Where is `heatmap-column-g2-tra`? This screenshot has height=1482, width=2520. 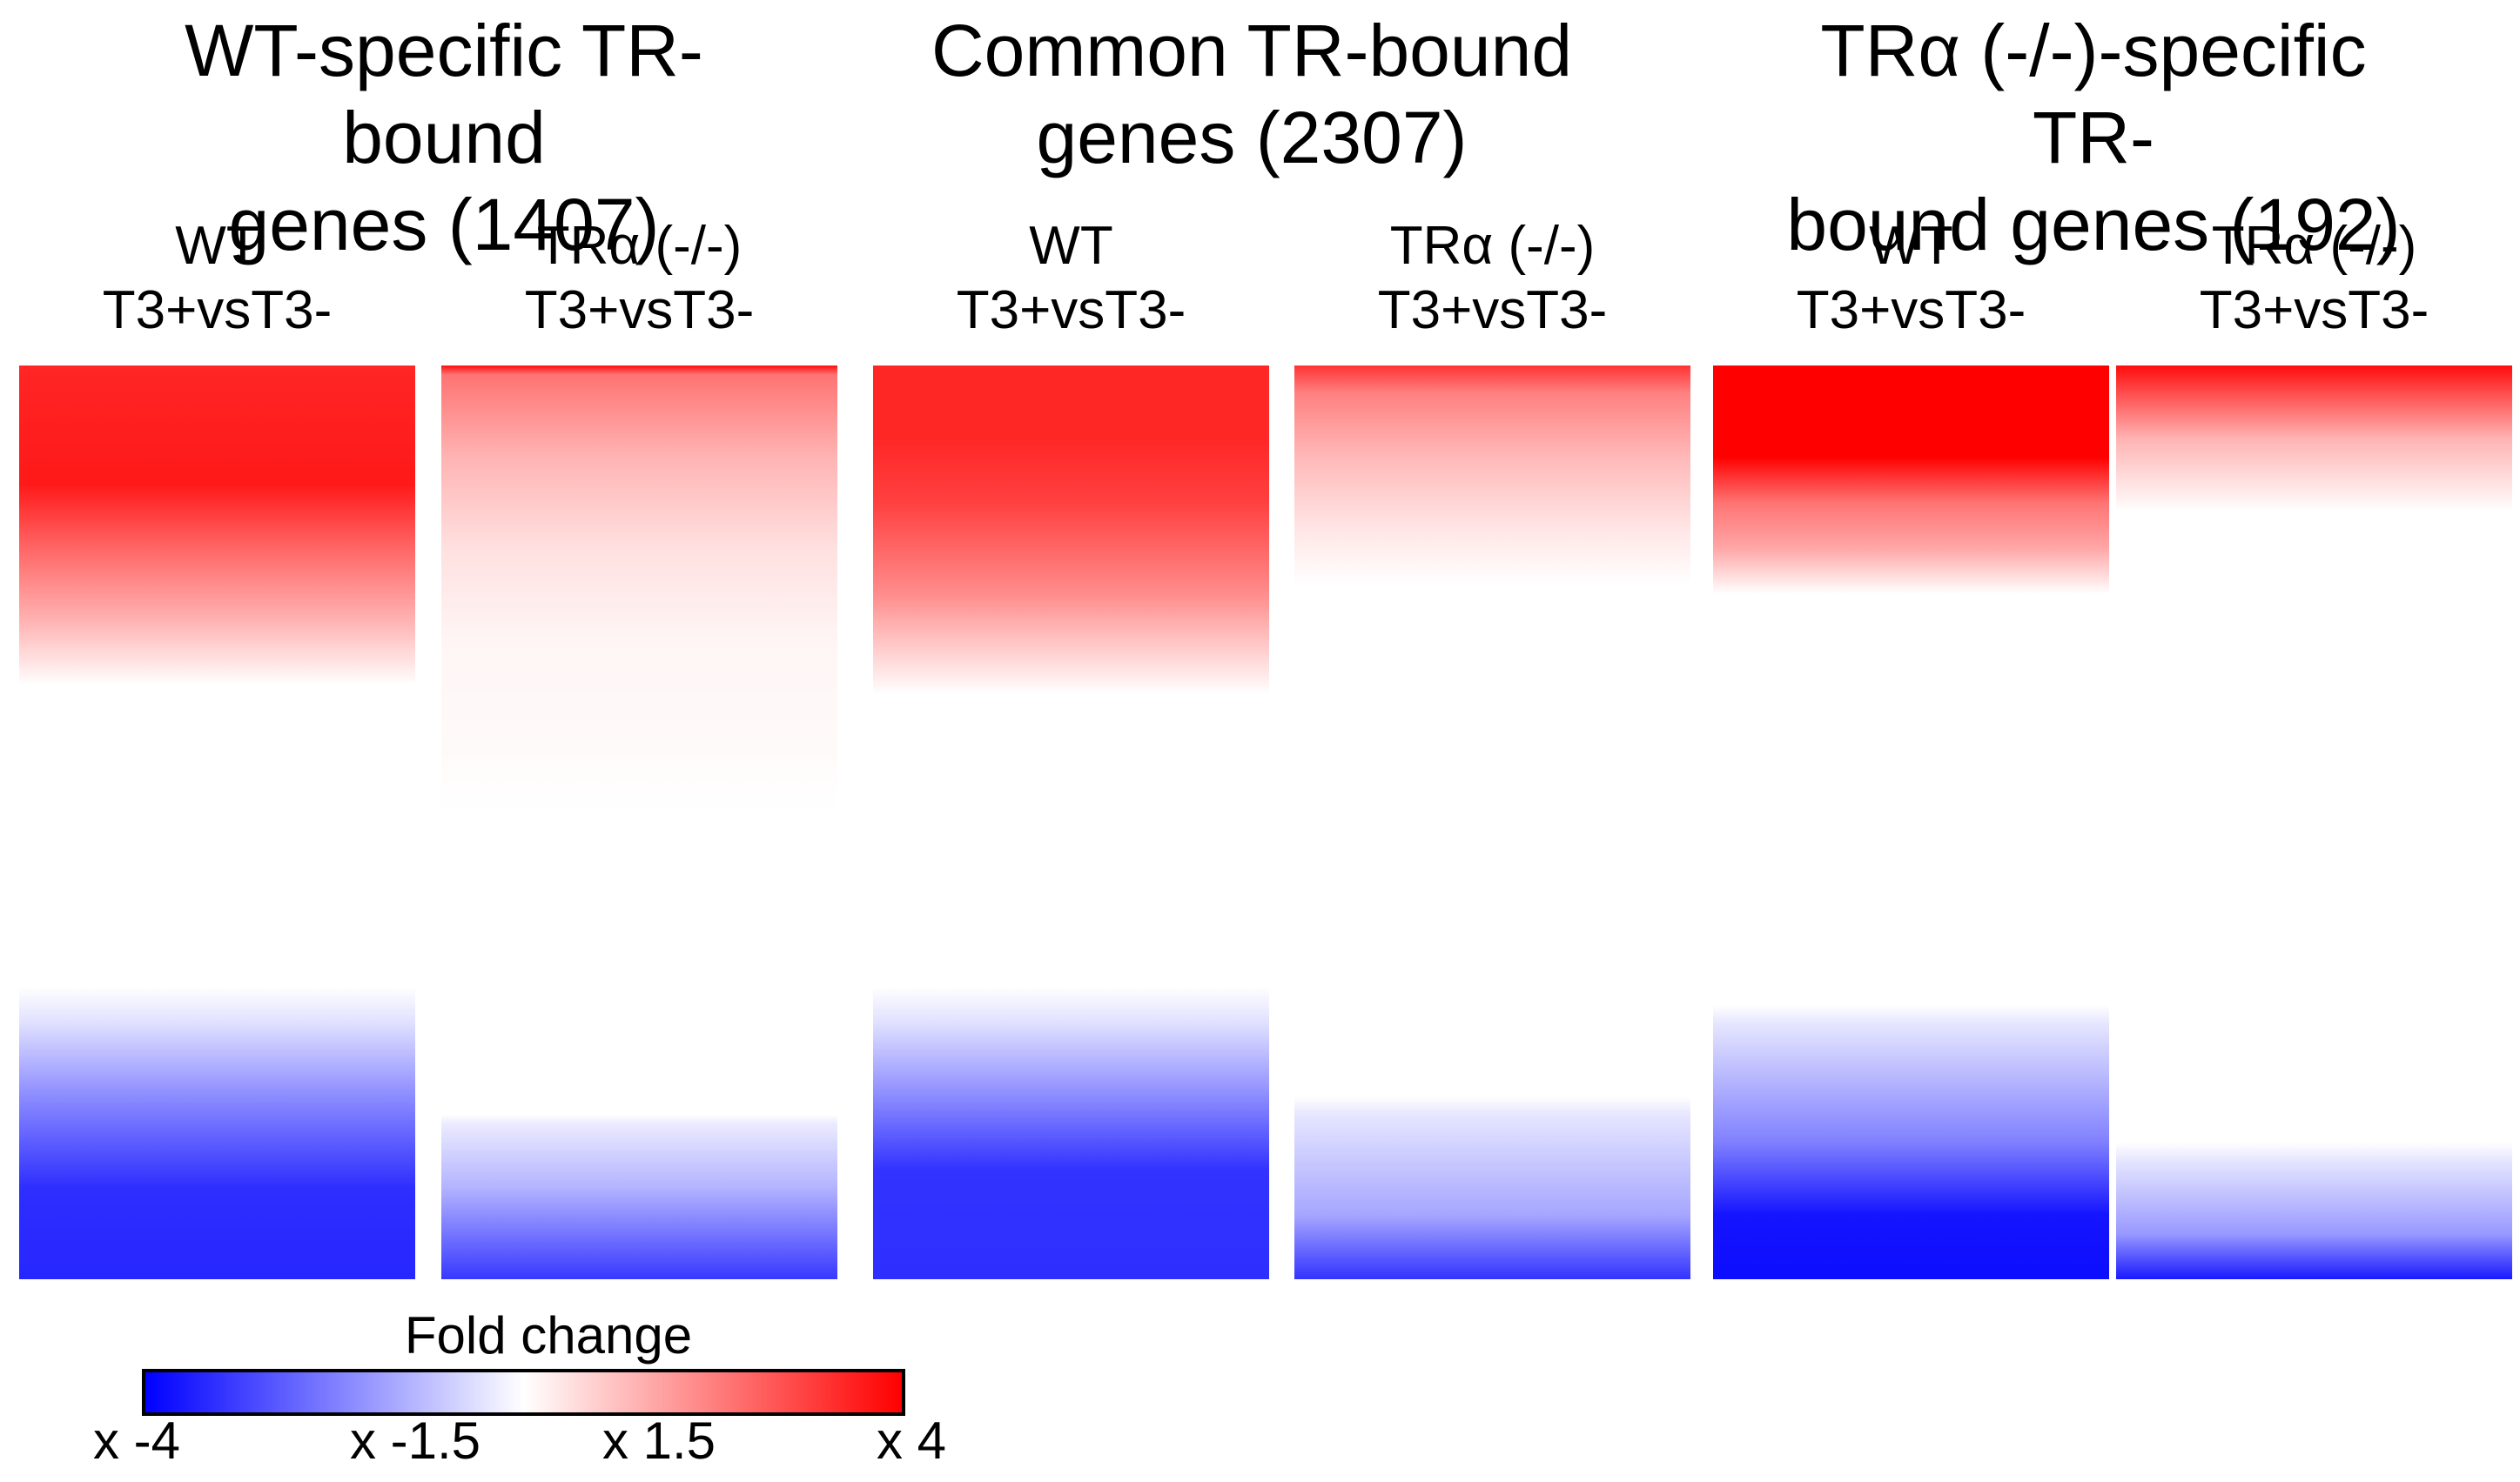
heatmap-column-g2-tra is located at coordinates (1492, 822).